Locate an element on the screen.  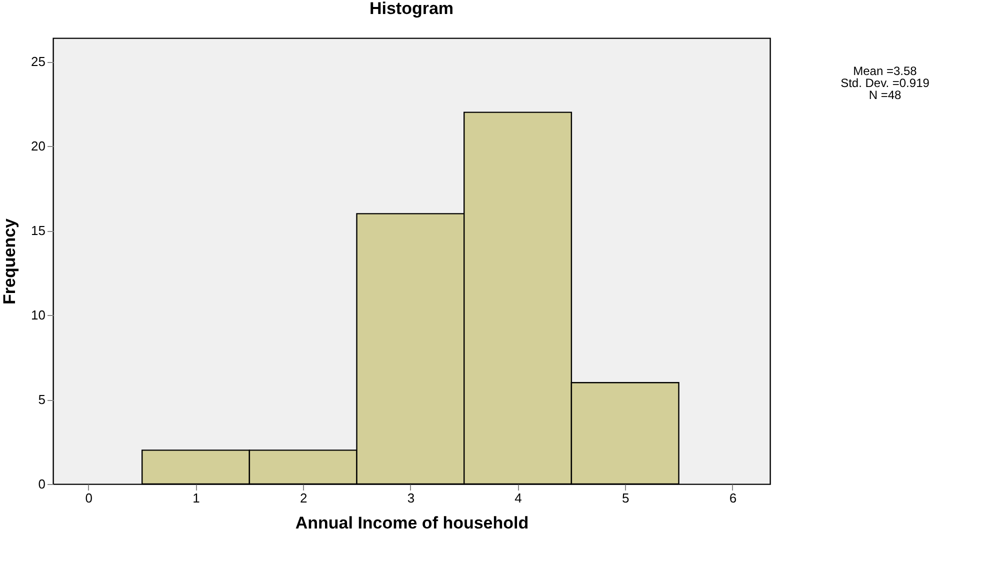
x-tick-label: 5 is located at coordinates (626, 498).